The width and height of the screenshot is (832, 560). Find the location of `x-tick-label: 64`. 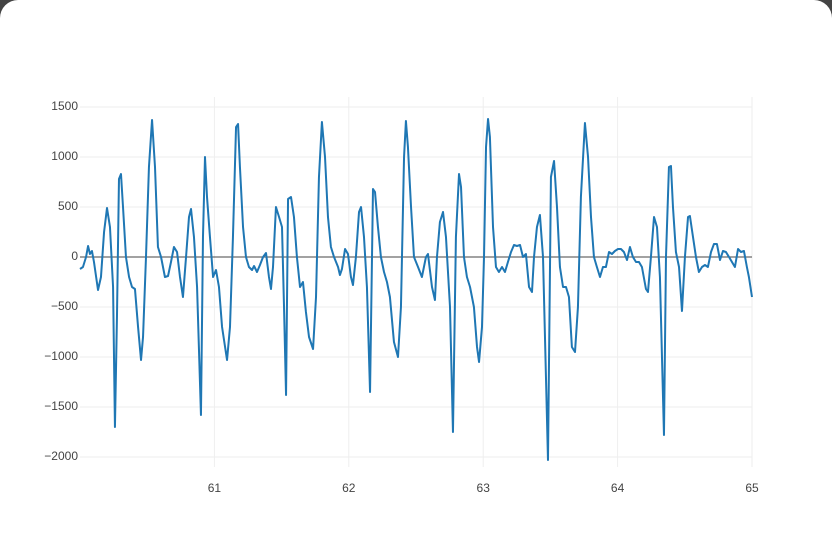

x-tick-label: 64 is located at coordinates (618, 488).